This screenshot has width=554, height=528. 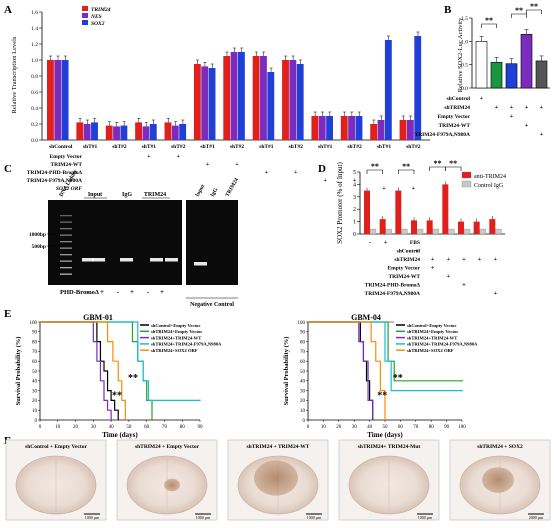 I want to click on panel-a-ytick-label: 0.6, so click(x=34, y=93).